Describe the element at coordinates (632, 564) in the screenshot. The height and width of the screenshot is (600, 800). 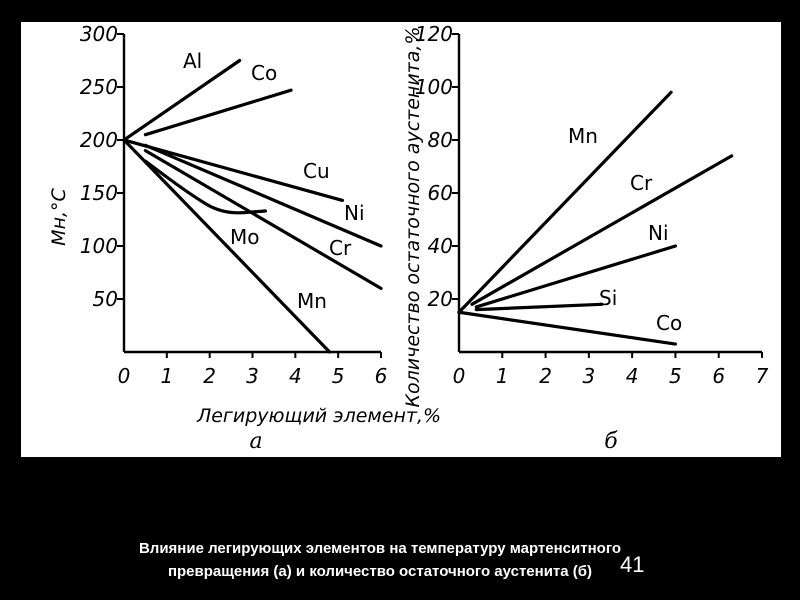
I see `page-number: 41` at that location.